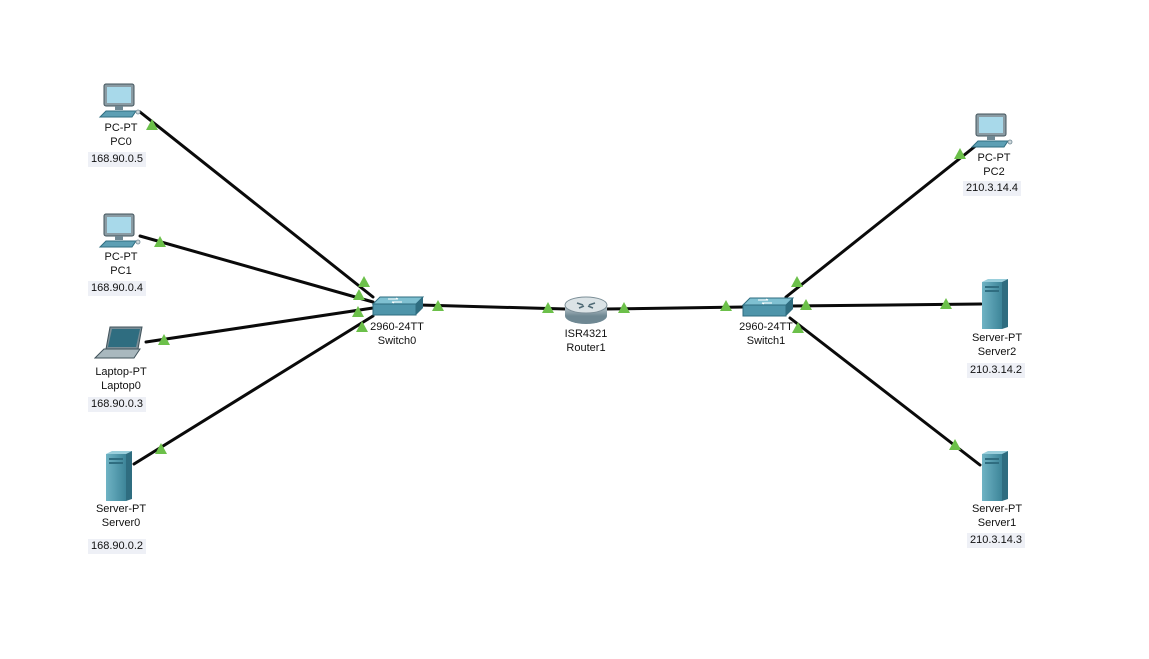 The image size is (1149, 659). What do you see at coordinates (117, 546) in the screenshot?
I see `server0-ip: 168.90.0.2` at bounding box center [117, 546].